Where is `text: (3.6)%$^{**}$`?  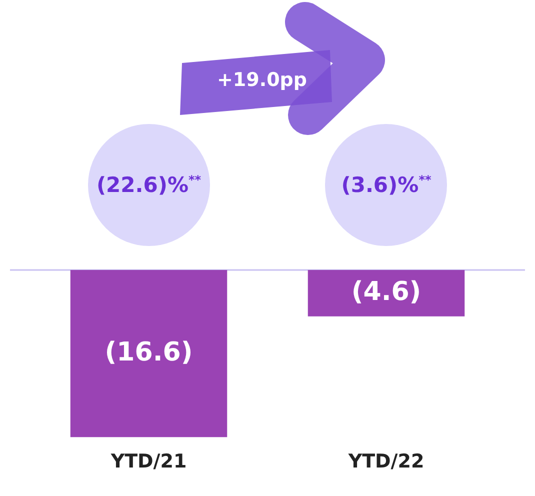
text: (3.6)%$^{**}$ is located at coordinates (386, 185).